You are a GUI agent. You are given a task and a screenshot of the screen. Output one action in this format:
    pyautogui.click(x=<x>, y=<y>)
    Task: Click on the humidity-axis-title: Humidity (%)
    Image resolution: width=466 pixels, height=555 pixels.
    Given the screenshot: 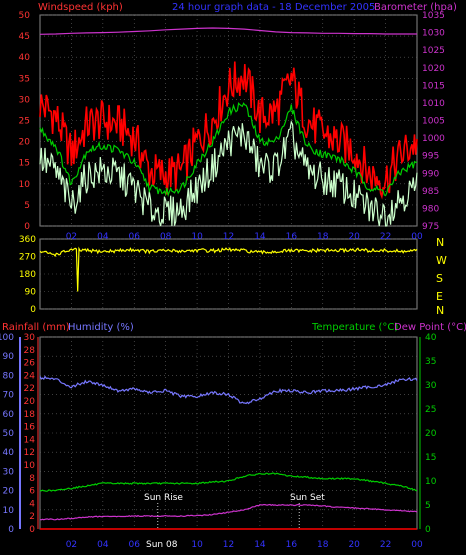 What is the action you would take?
    pyautogui.click(x=101, y=327)
    